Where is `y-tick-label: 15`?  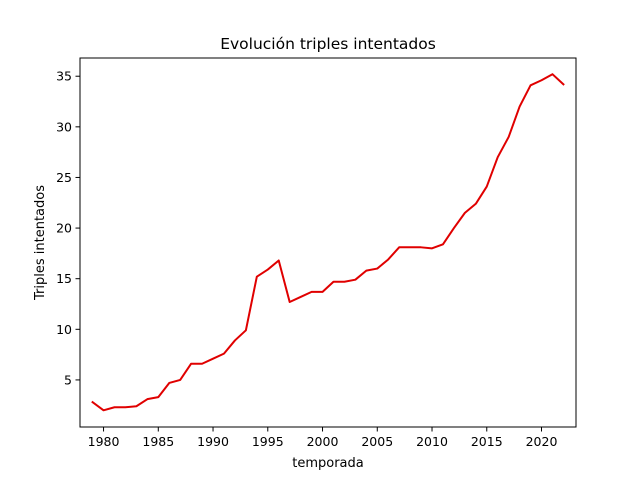
y-tick-label: 15 is located at coordinates (64, 278).